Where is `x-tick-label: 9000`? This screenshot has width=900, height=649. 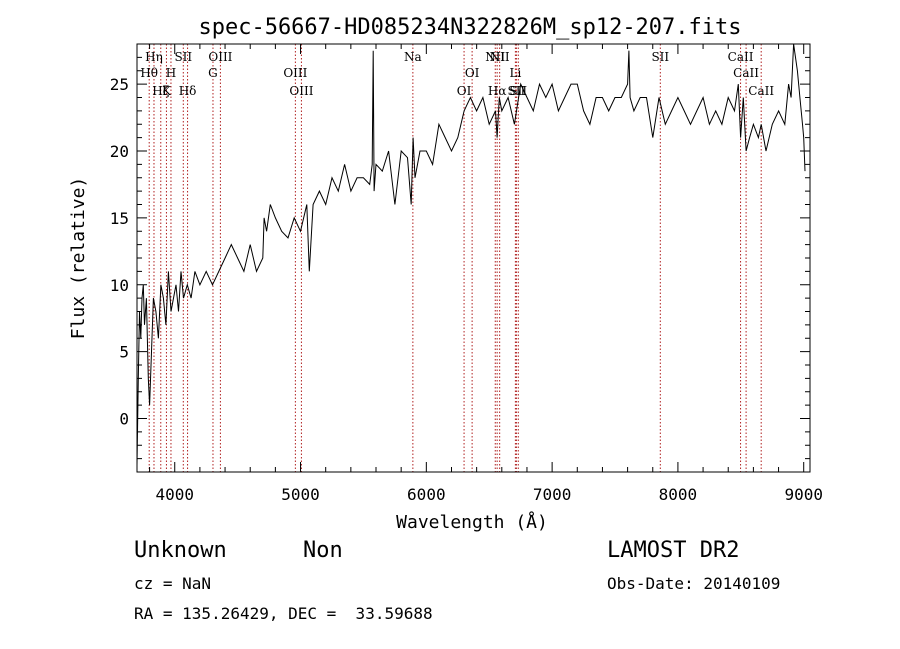
x-tick-label: 9000 is located at coordinates (803, 494).